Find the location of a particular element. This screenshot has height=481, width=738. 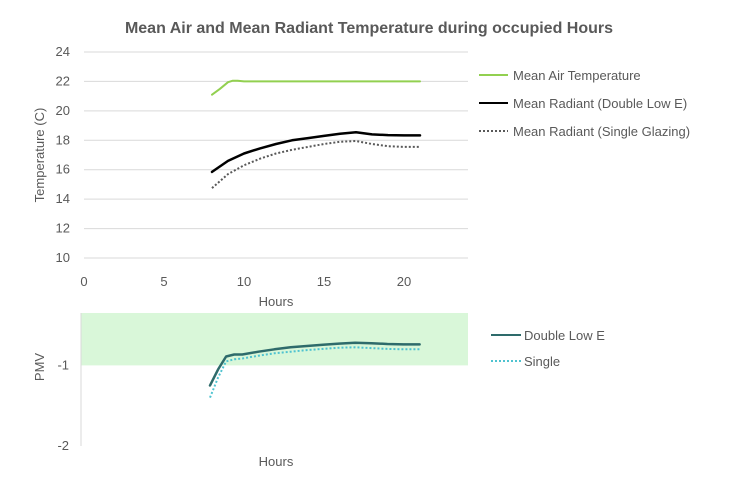

legend-label: Mean Air Temperature is located at coordinates (577, 75).